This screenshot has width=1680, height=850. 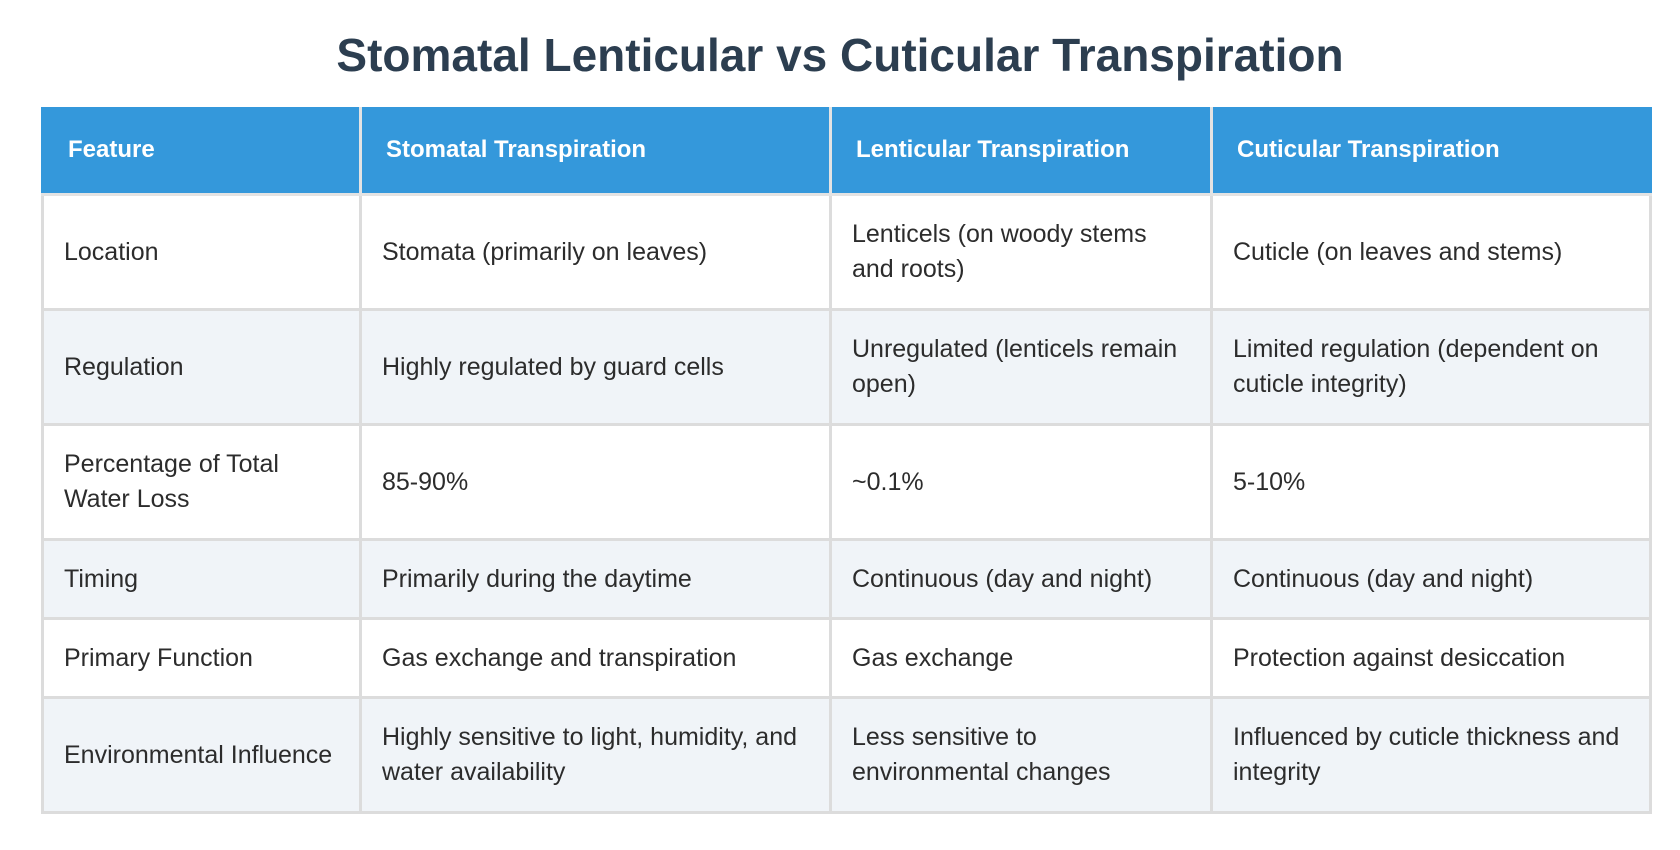 I want to click on table-cell: 85-90%, so click(x=595, y=482).